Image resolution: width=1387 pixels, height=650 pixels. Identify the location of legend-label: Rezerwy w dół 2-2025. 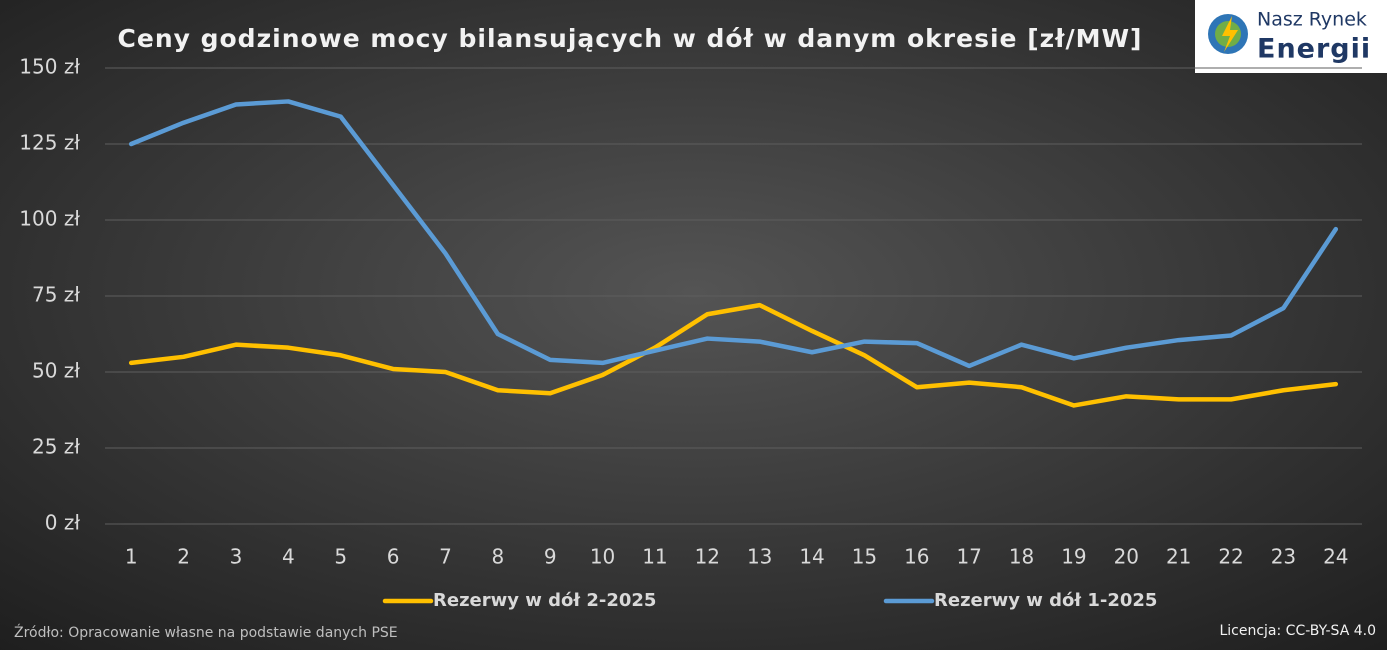
(544, 600).